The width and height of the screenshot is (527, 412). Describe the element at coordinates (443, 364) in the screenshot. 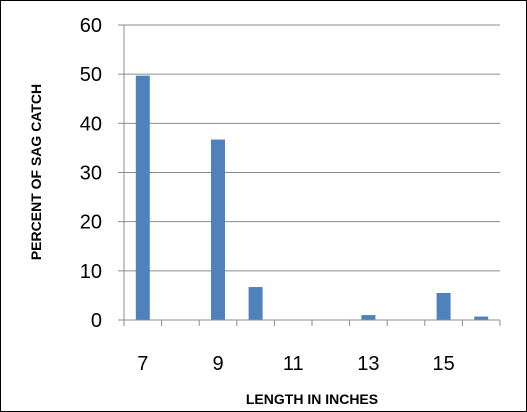

I see `x-tick-label-15: 15` at that location.